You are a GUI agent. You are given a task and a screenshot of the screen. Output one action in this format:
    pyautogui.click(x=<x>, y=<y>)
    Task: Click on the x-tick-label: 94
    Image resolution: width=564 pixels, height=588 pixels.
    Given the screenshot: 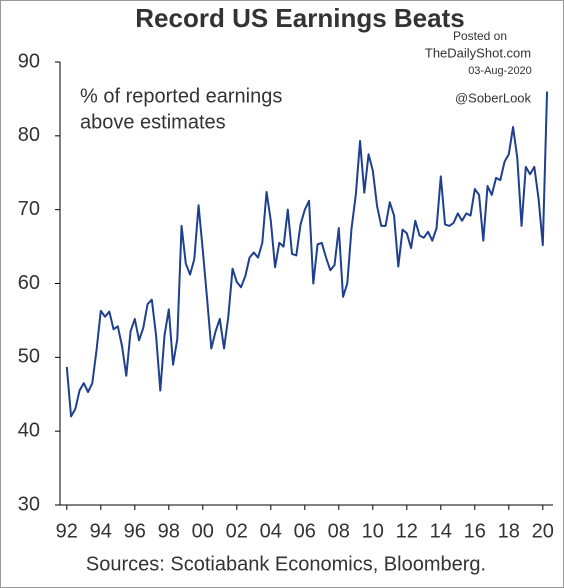 What is the action you would take?
    pyautogui.click(x=101, y=531)
    